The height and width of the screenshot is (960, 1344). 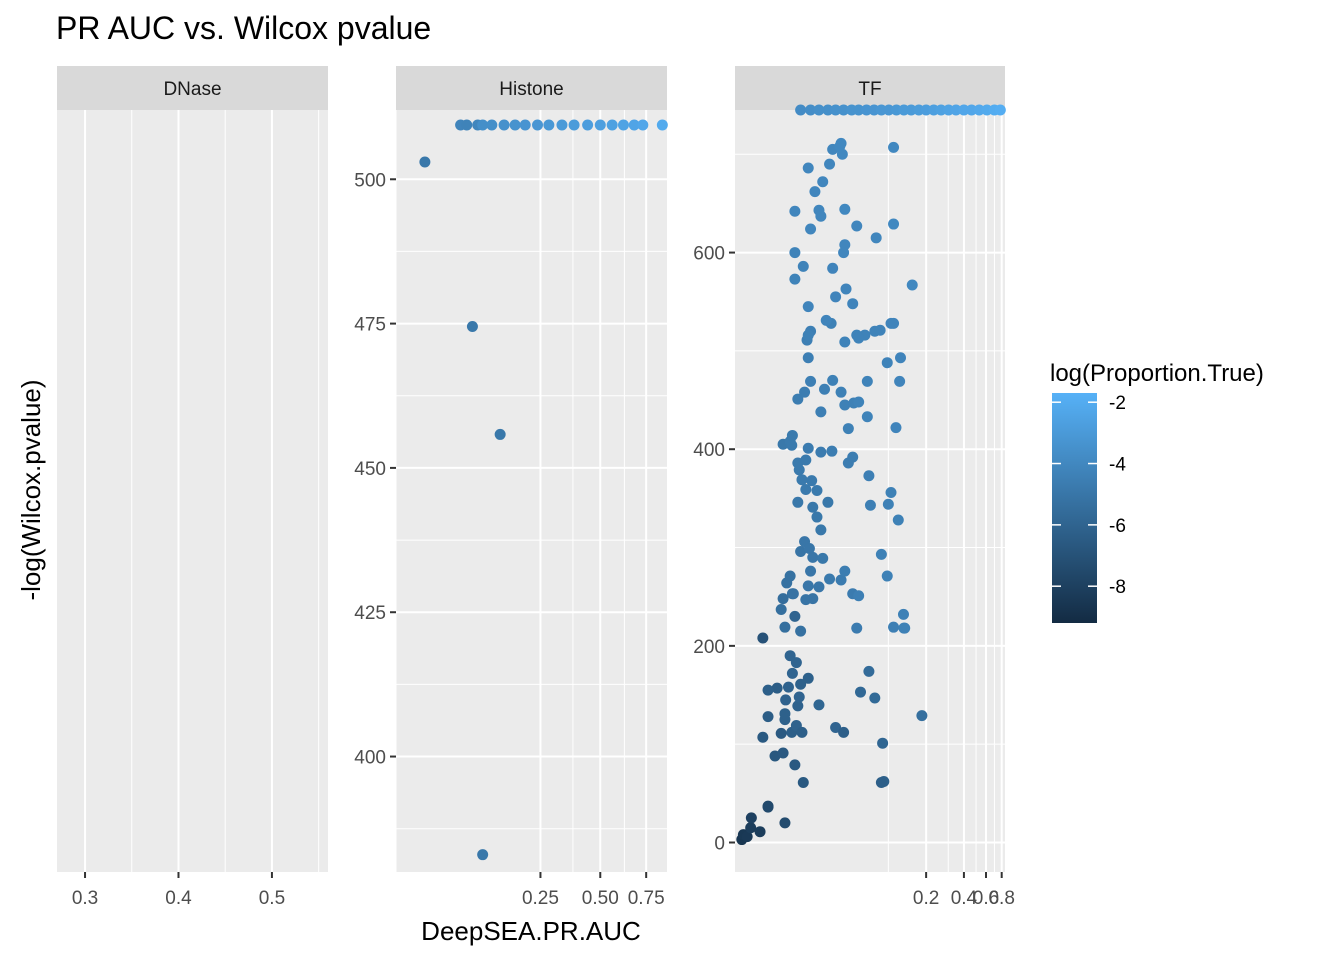 What do you see at coordinates (964, 898) in the screenshot?
I see `x-tick-label: 0.4` at bounding box center [964, 898].